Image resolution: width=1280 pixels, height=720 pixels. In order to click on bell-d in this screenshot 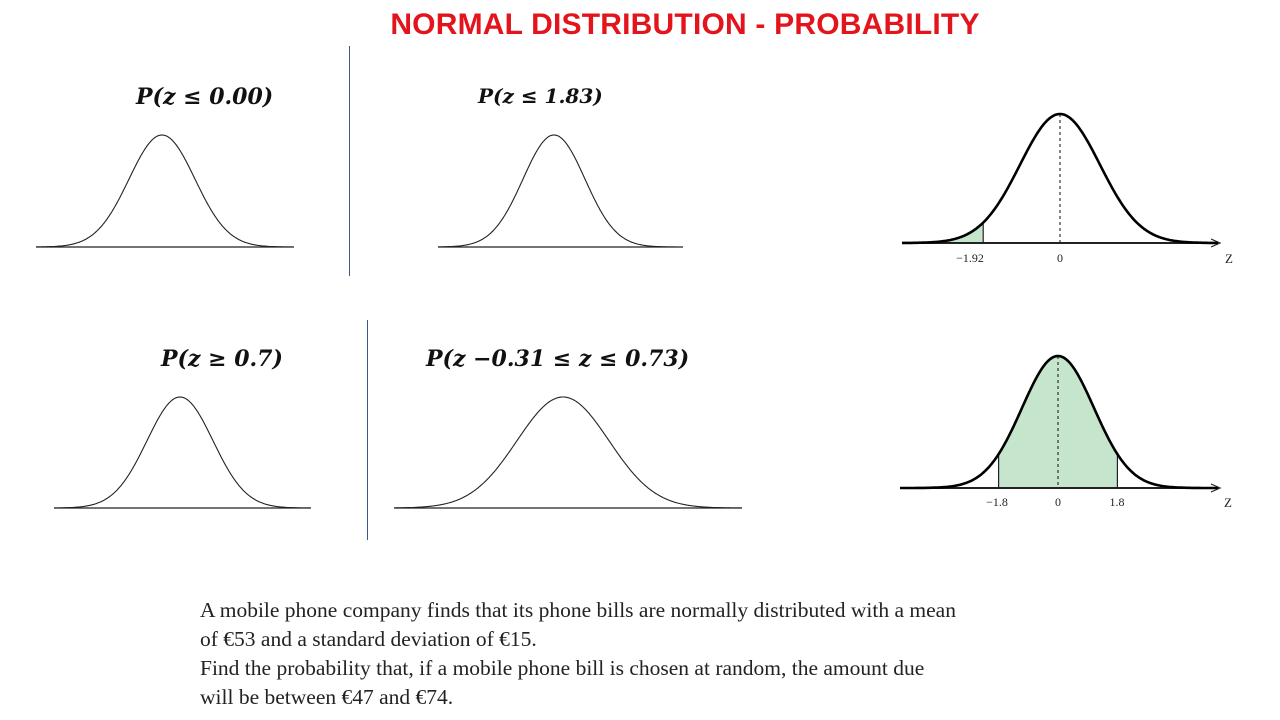, I will do `click(568, 452)`.